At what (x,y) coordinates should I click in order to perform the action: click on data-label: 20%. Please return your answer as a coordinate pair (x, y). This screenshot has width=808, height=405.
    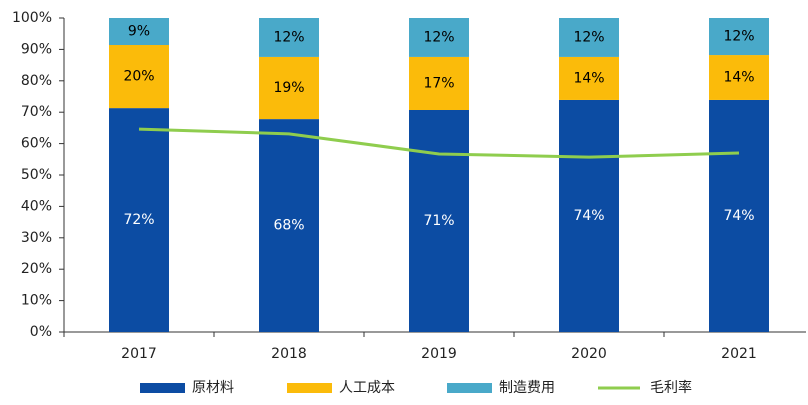
    Looking at the image, I should click on (138, 77).